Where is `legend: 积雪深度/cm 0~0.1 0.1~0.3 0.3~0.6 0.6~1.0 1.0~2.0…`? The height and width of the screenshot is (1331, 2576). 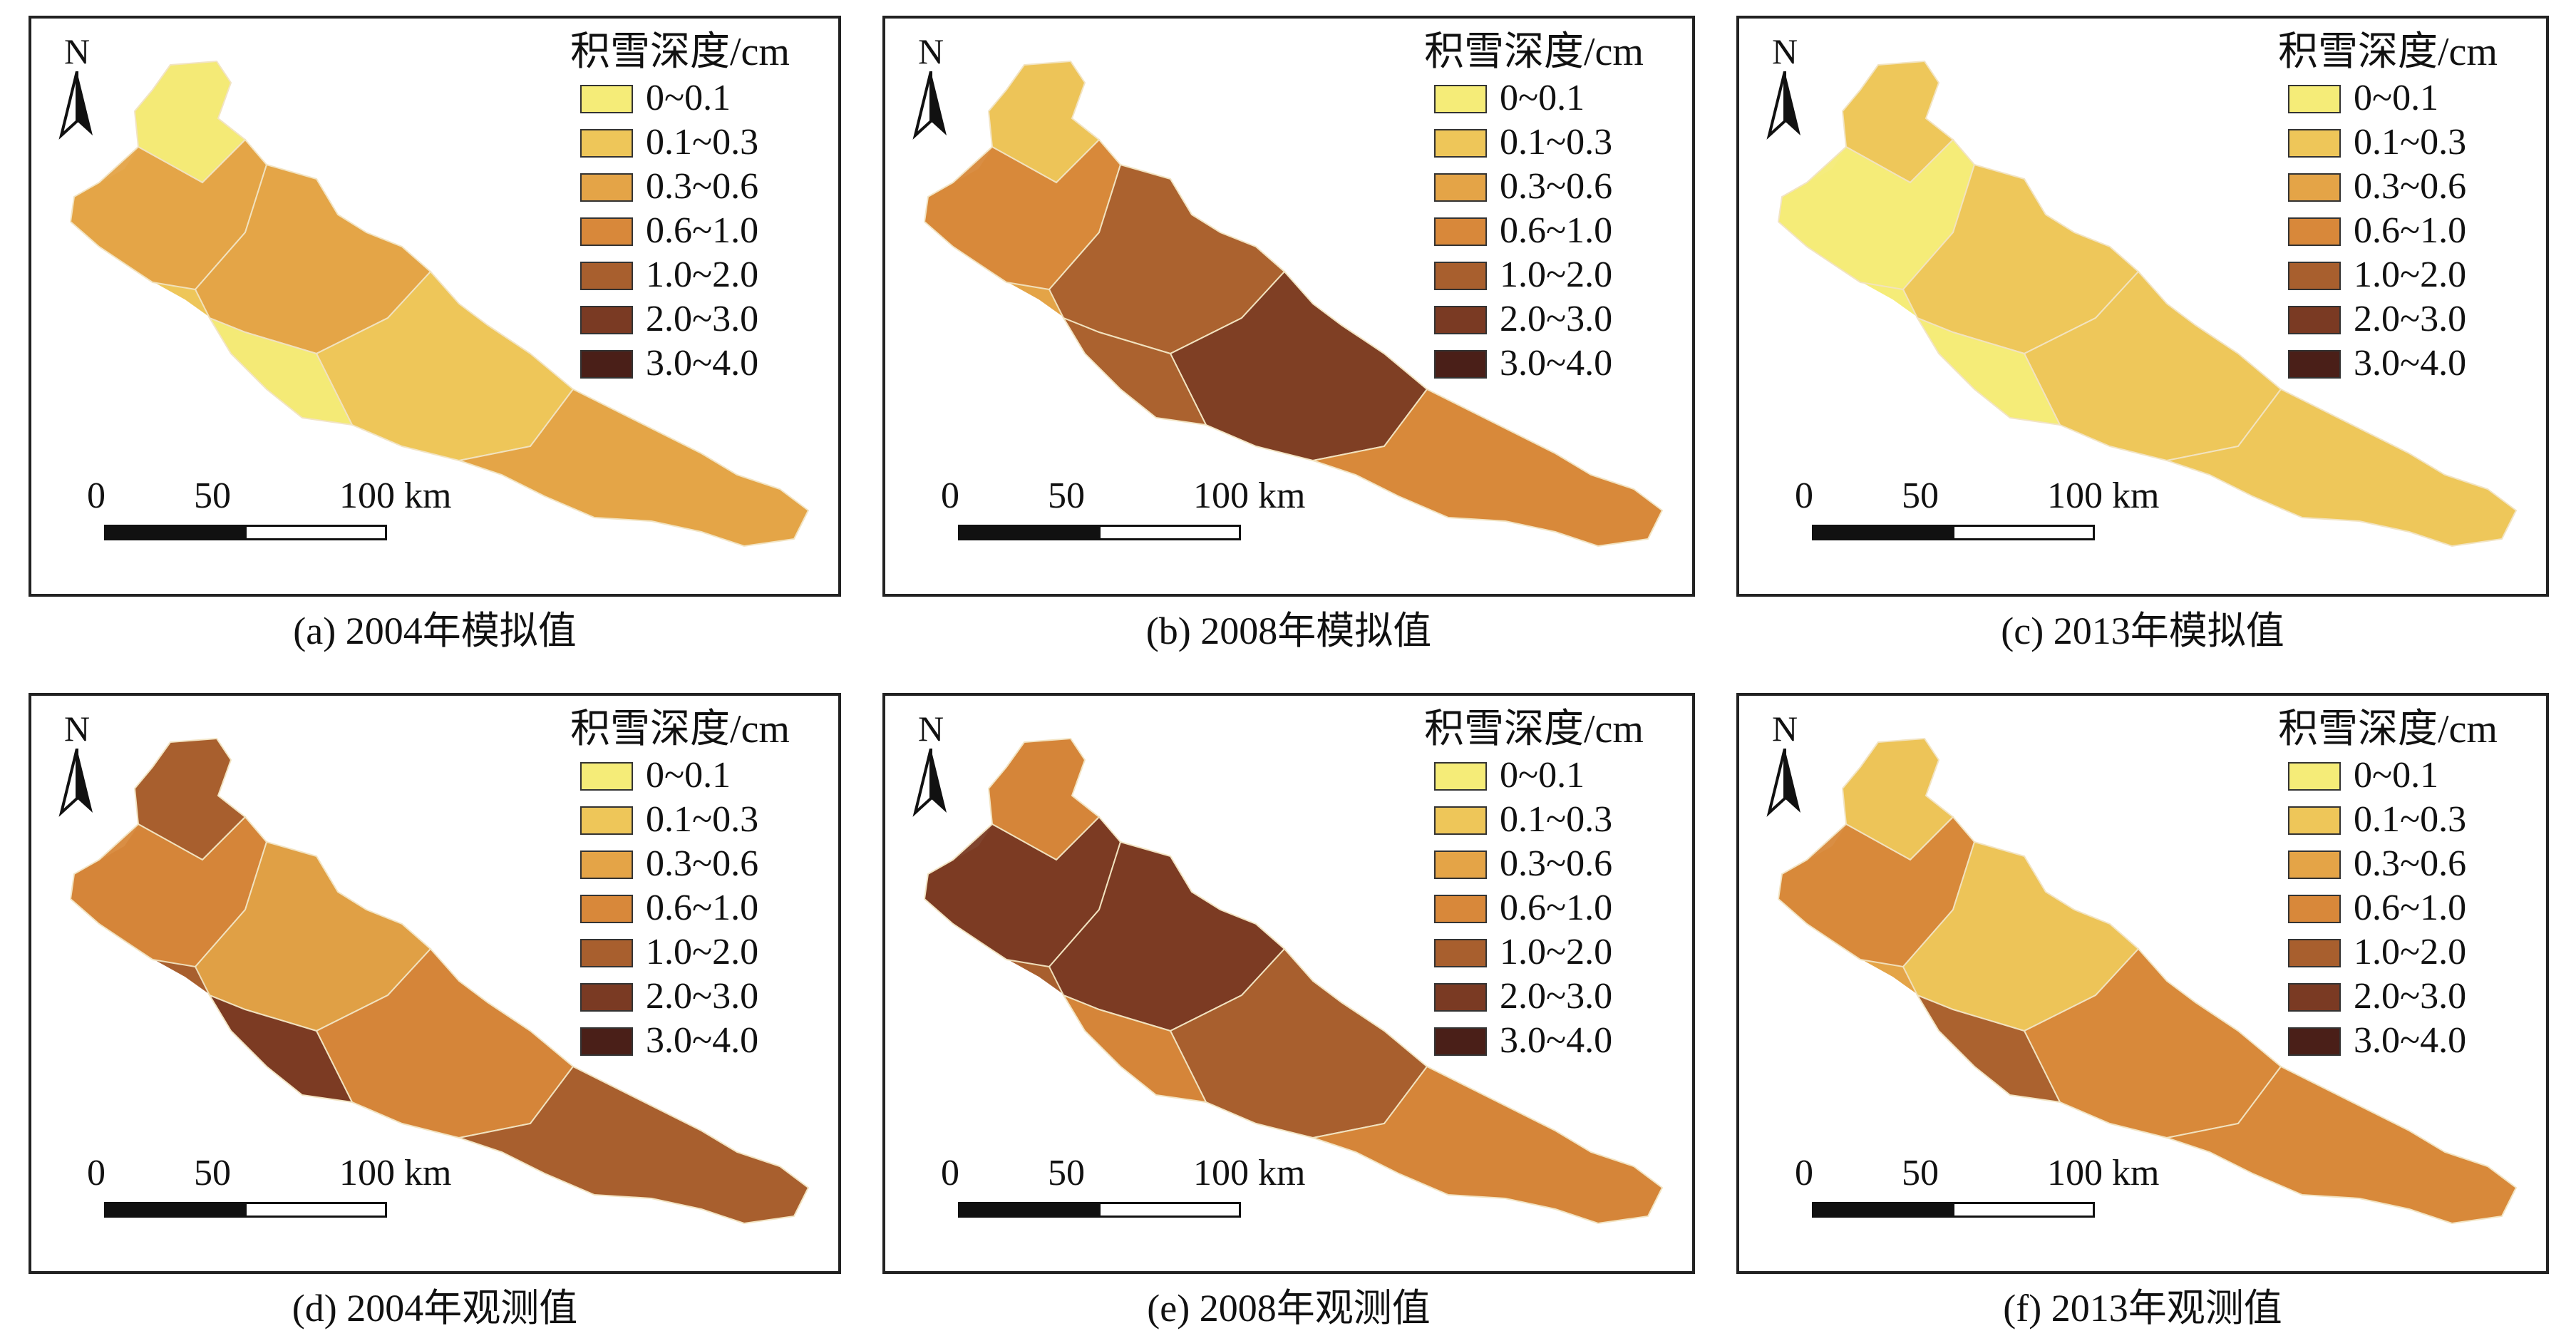 legend: 积雪深度/cm 0~0.1 0.1~0.3 0.3~0.6 0.6~1.0 1.0~2.0… is located at coordinates (703, 884).